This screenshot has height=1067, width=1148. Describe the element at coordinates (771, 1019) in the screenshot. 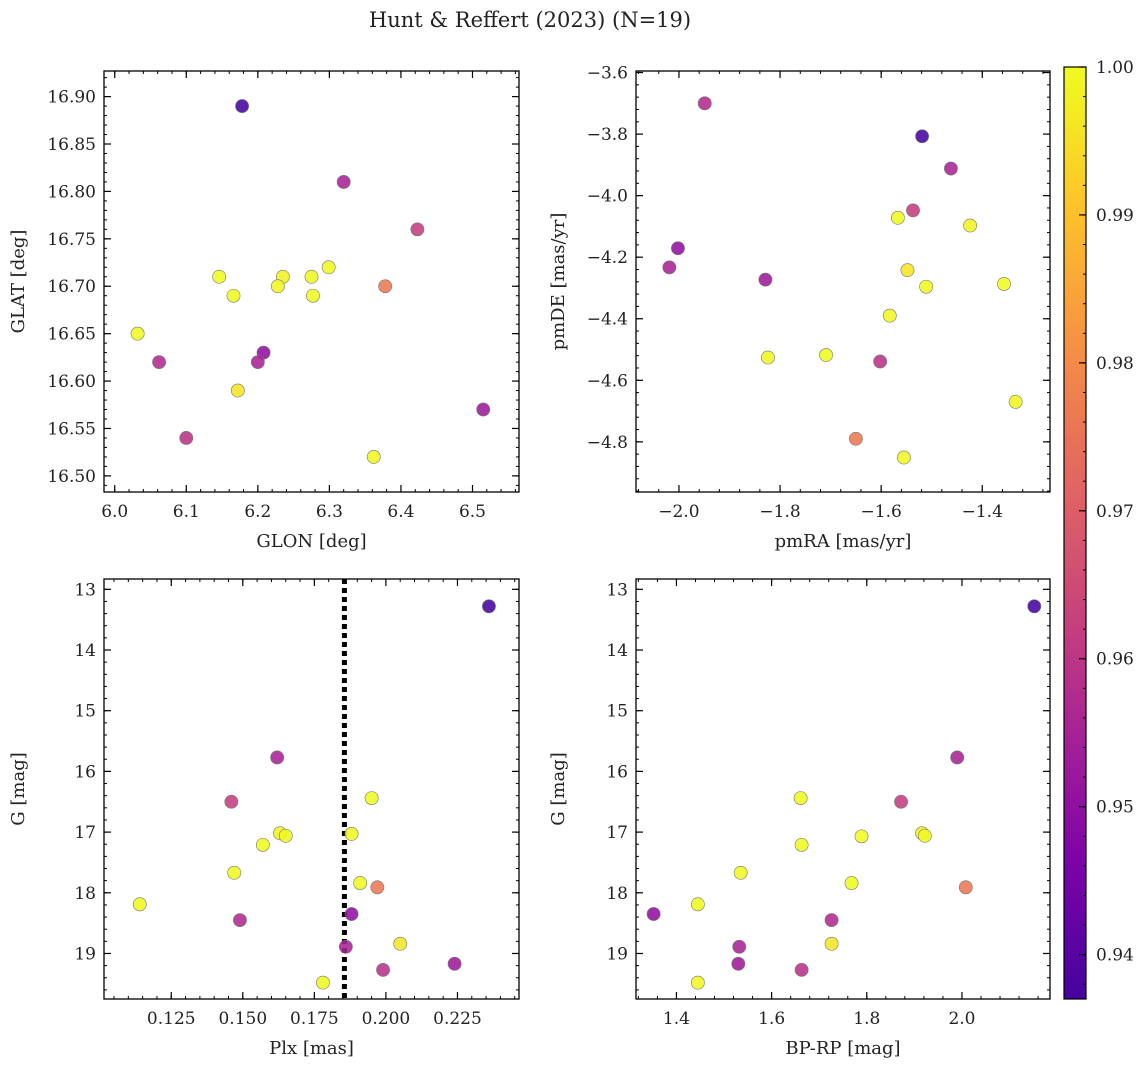

I see `x-tick-label: 1.6` at that location.